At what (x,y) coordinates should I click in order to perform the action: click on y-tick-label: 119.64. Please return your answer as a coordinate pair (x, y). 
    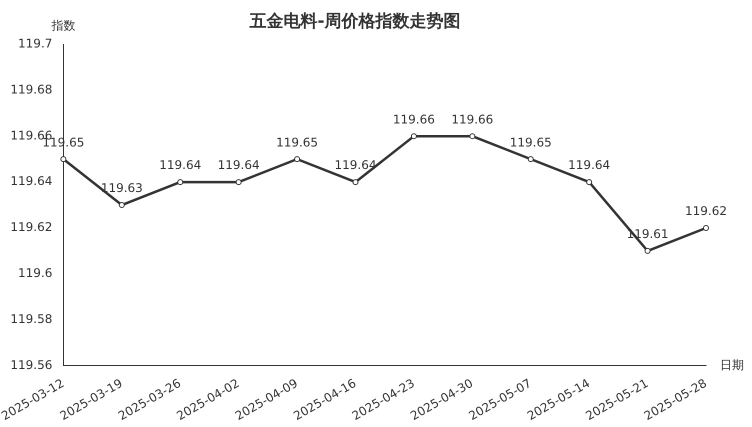
    Looking at the image, I should click on (31, 181).